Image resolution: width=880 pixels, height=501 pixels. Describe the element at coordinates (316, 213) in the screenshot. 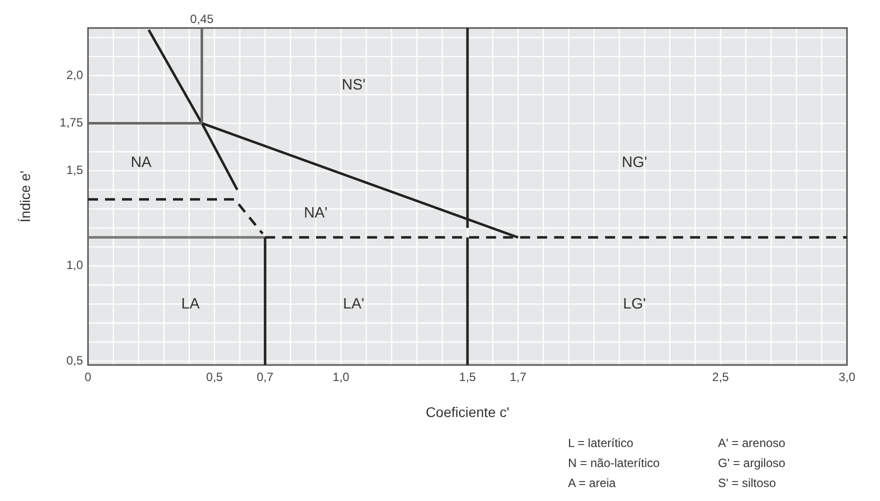

I see `annotation: NA'` at that location.